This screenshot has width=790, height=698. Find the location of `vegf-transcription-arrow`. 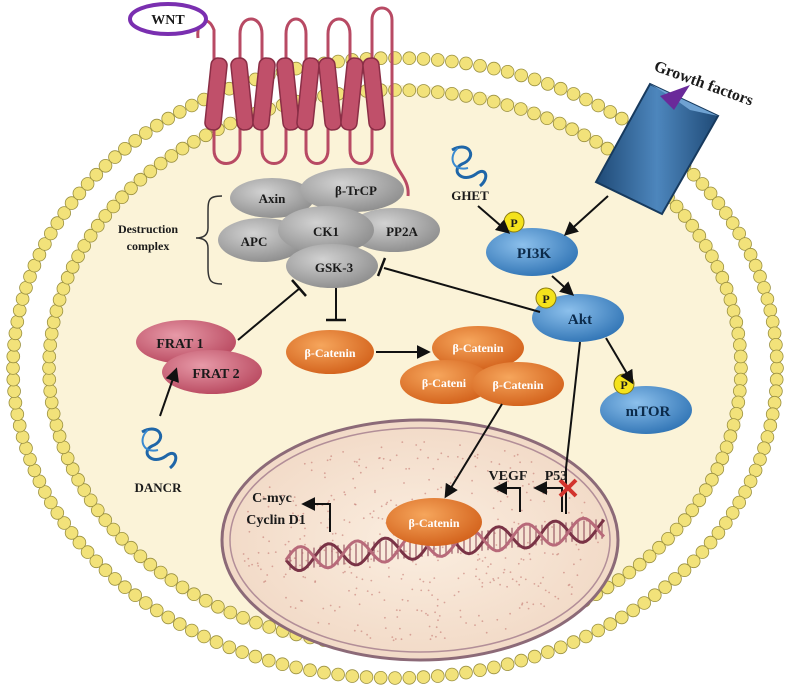

vegf-transcription-arrow is located at coordinates (507, 496).